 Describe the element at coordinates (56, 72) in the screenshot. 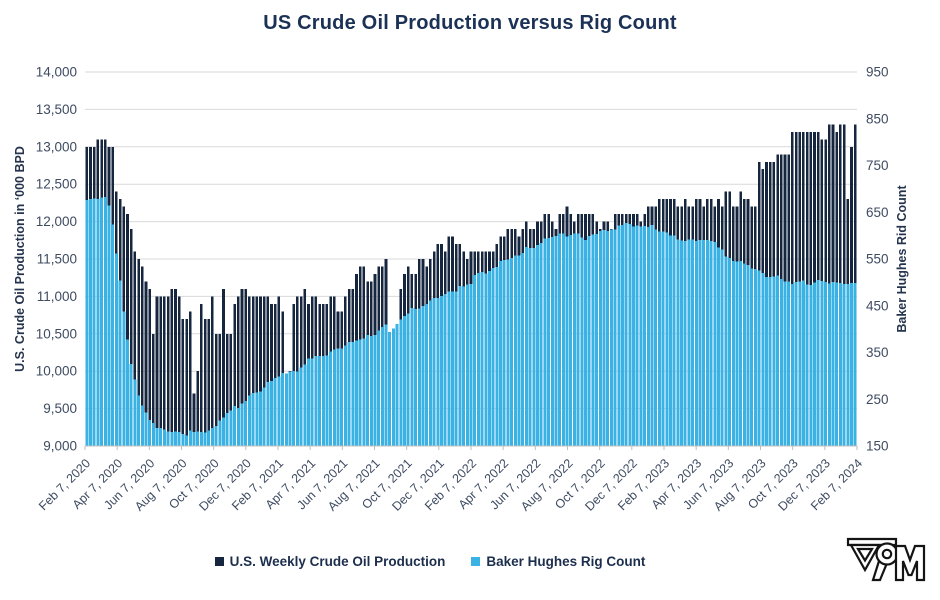

I see `y-tick-label-left: 14,000` at that location.